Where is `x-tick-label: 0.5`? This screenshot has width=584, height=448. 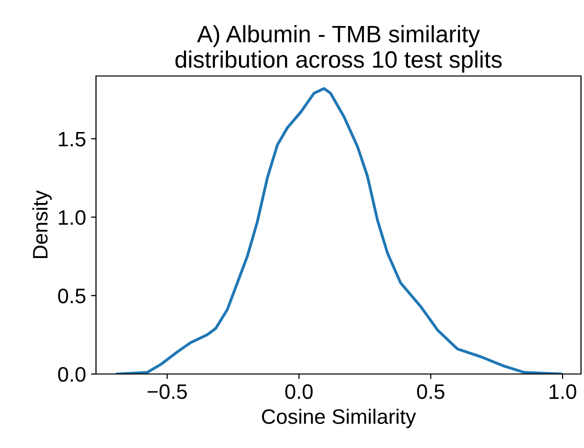
x-tick-label: 0.5 is located at coordinates (430, 392).